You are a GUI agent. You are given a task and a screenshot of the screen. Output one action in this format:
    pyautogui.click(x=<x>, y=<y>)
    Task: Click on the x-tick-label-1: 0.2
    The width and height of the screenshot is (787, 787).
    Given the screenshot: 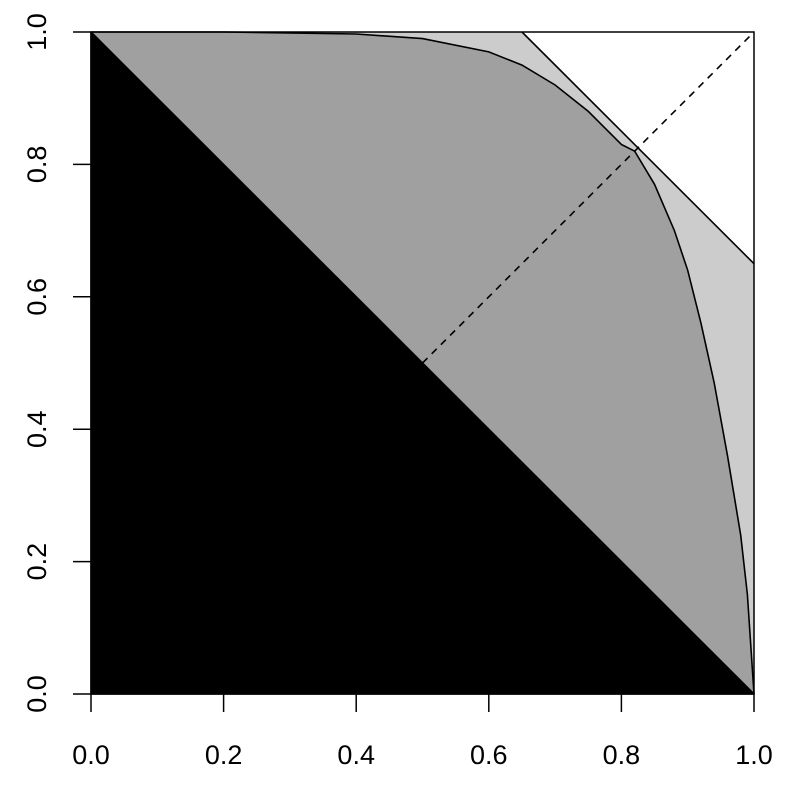 What is the action you would take?
    pyautogui.click(x=224, y=755)
    